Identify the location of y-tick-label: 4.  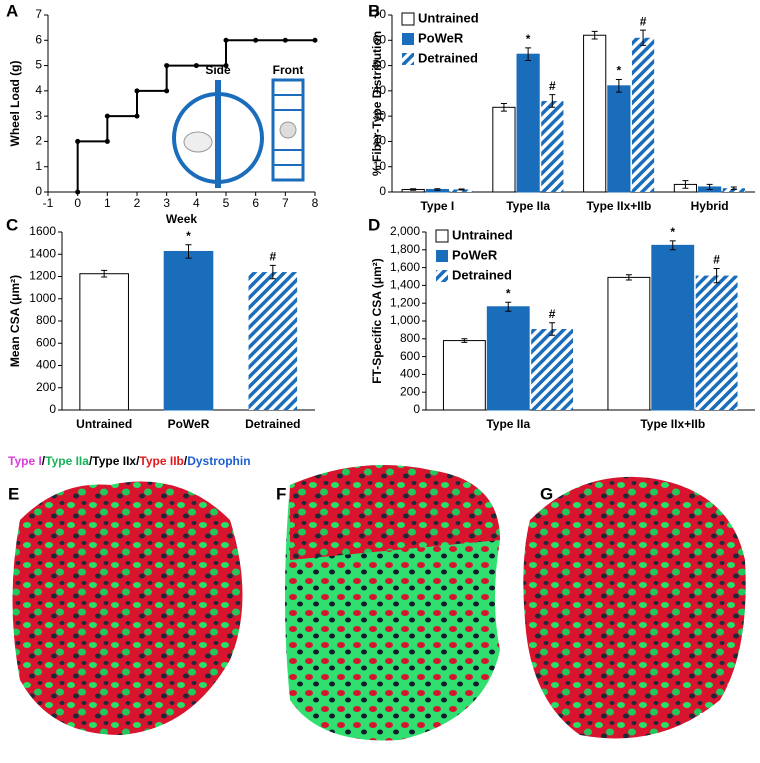
(38, 90).